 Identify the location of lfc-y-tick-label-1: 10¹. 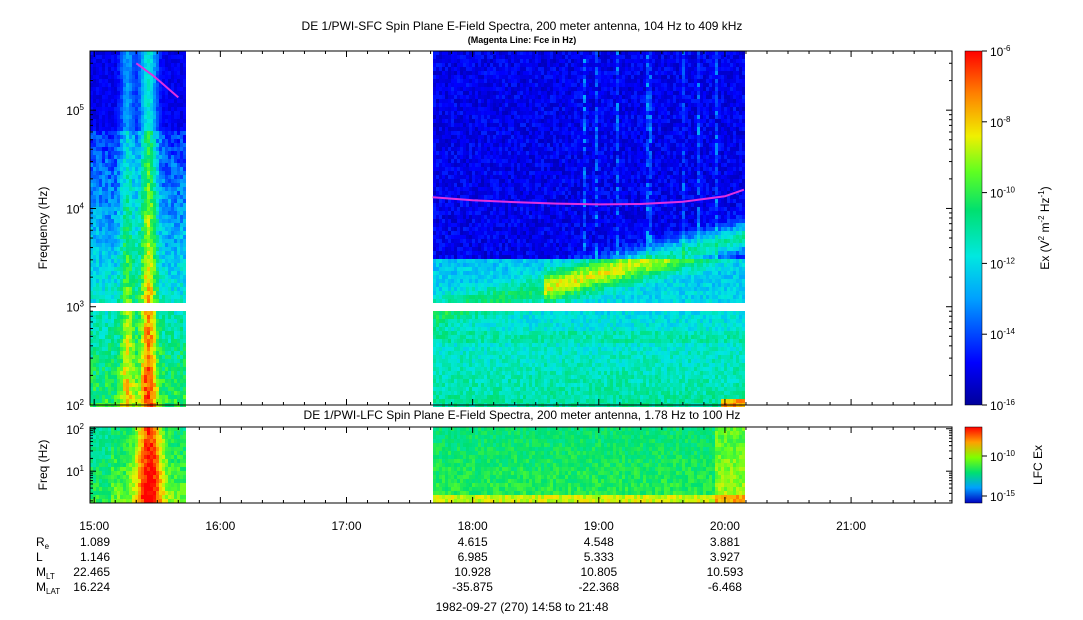
(75, 471).